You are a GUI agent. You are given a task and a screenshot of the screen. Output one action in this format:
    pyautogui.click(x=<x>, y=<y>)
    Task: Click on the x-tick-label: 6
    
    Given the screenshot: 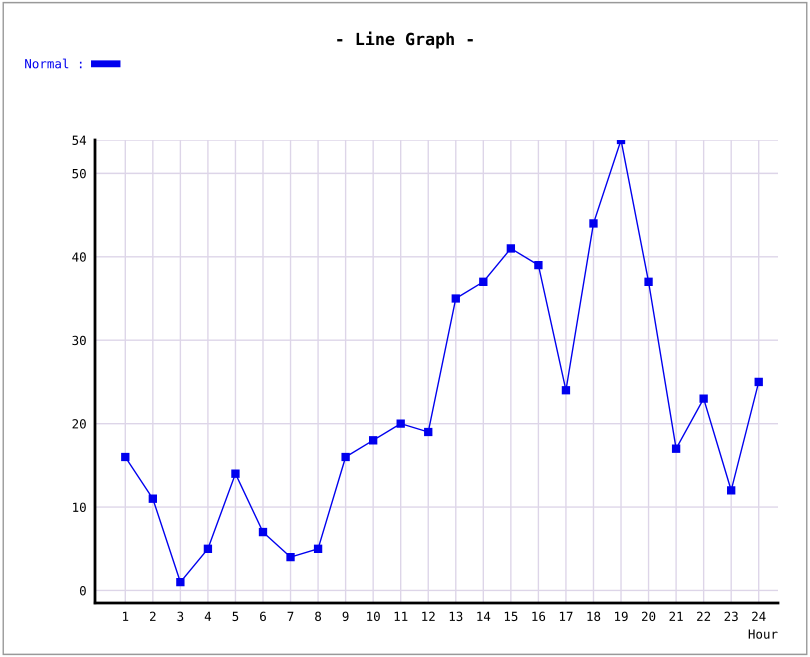 What is the action you would take?
    pyautogui.click(x=263, y=617)
    